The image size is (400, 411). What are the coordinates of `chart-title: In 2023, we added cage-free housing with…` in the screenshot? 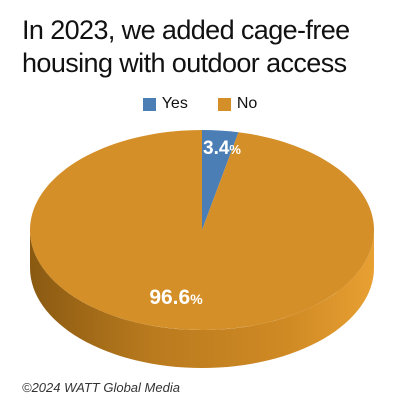 It's located at (207, 47).